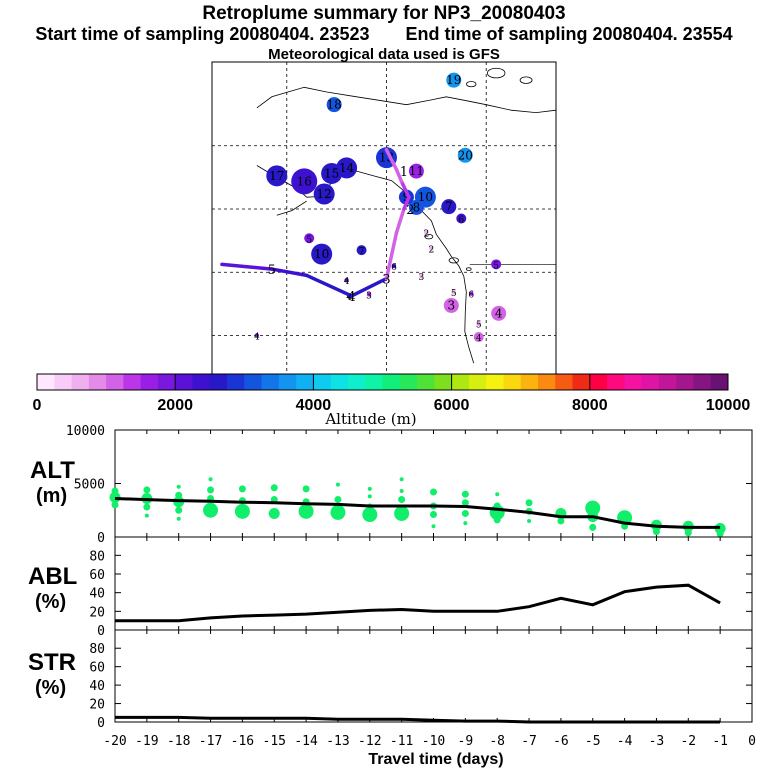  I want to click on met-data-label: Meteorological data used is GFS, so click(384, 54).